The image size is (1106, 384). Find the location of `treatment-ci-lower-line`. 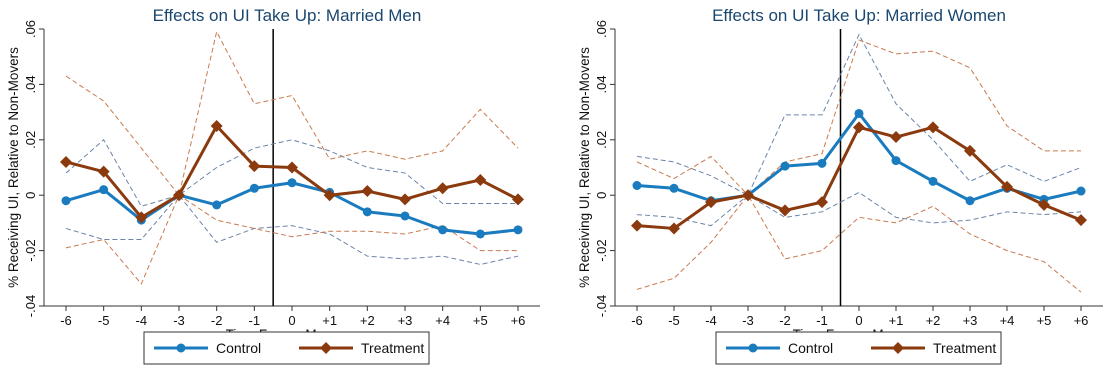

treatment-ci-lower-line is located at coordinates (859, 243).